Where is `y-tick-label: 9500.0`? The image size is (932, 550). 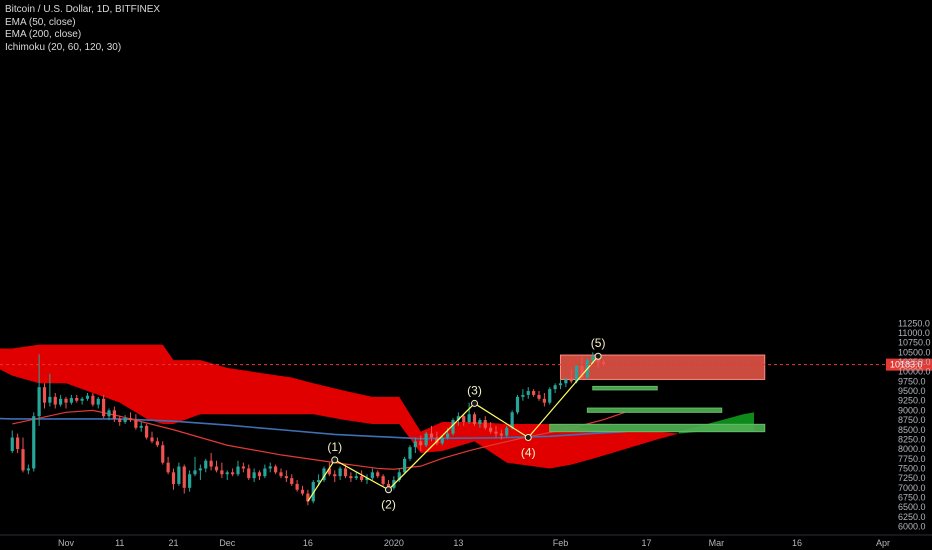 y-tick-label: 9500.0 is located at coordinates (912, 391).